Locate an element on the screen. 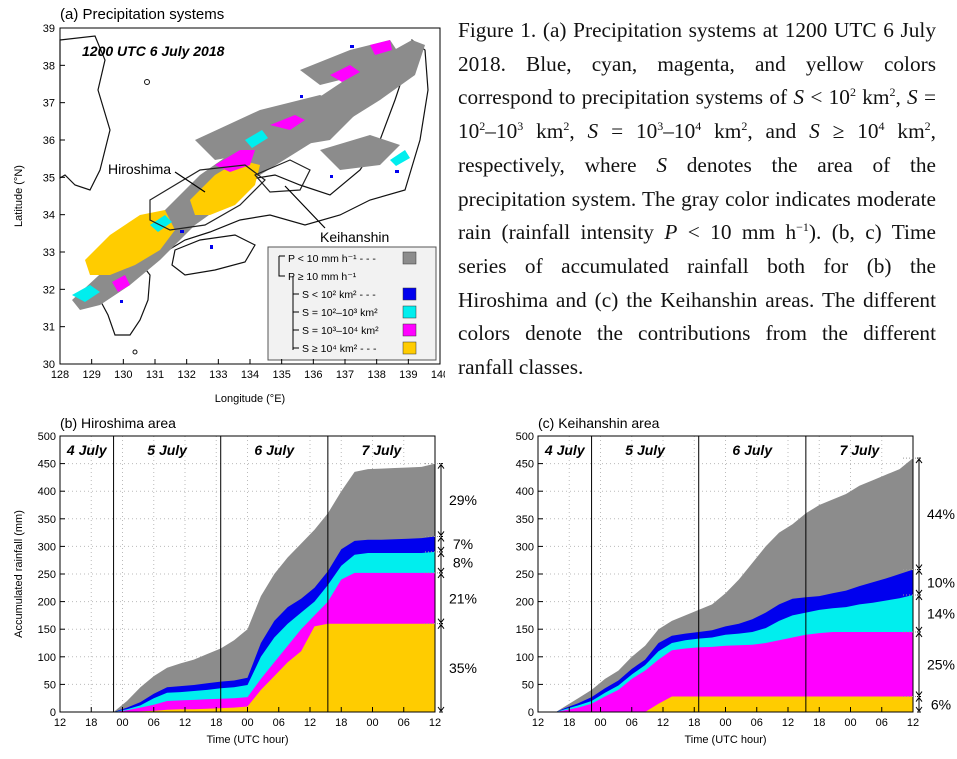 Image resolution: width=957 pixels, height=759 pixels. map-ytick-label: 32 is located at coordinates (49, 290).